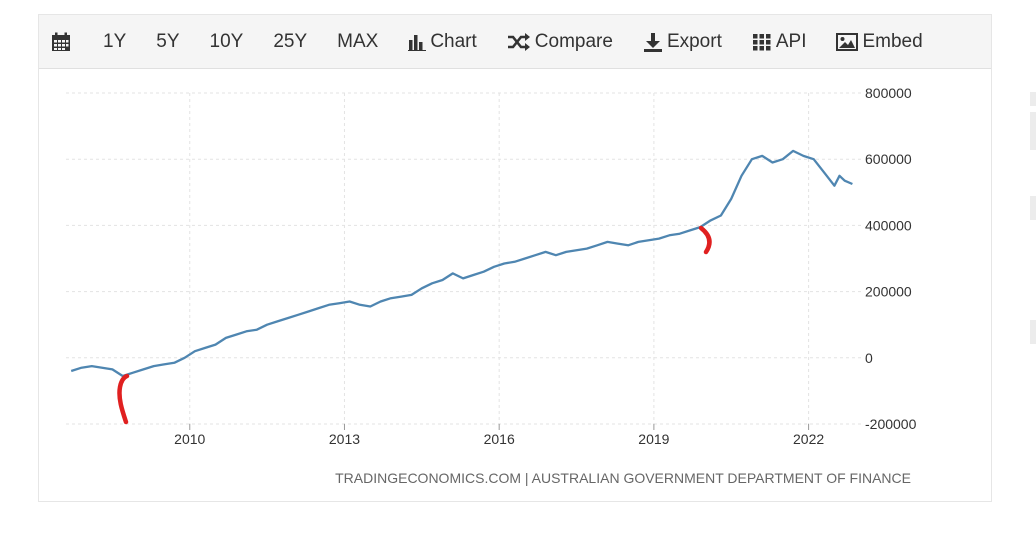  Describe the element at coordinates (888, 225) in the screenshot. I see `y-tick-label: 400000` at that location.